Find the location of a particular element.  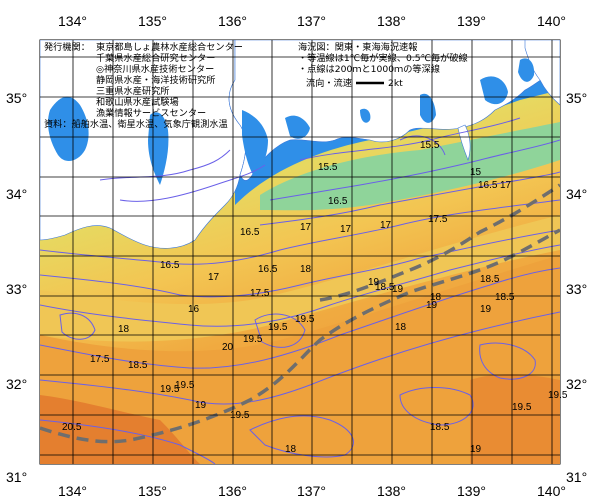

publisher-org: 千葉県水産総合研究センター is located at coordinates (155, 58).